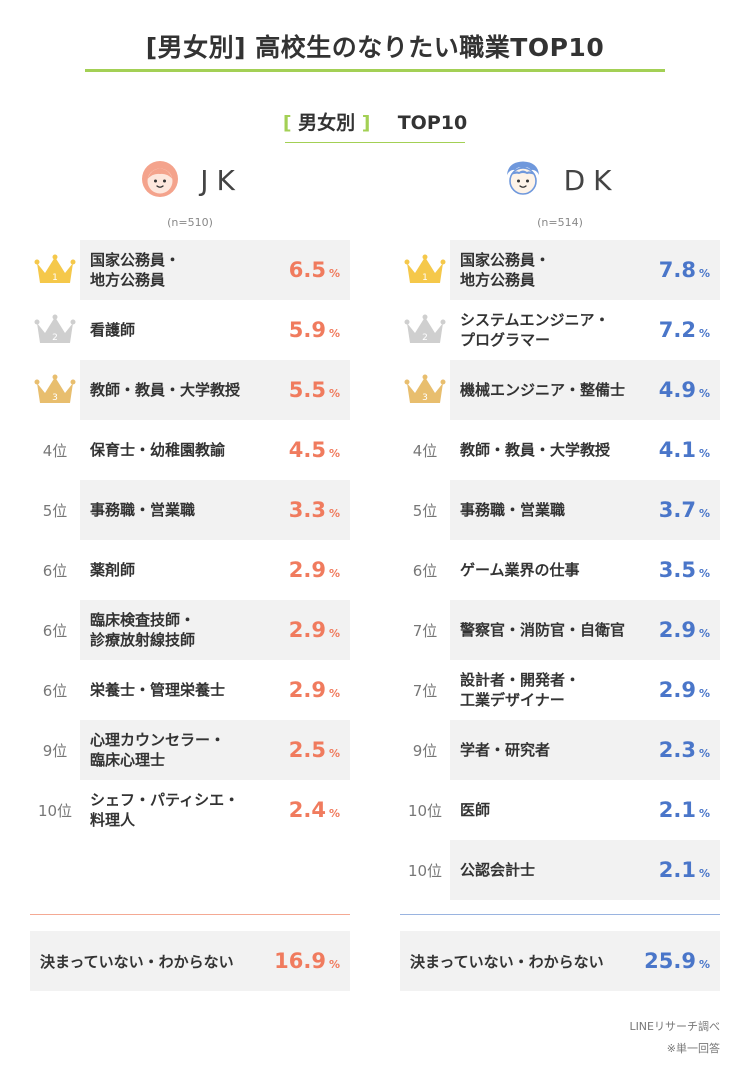 Image resolution: width=750 pixels, height=1081 pixels. I want to click on ranking-row: 6位 ゲーム業界の仕事 3.5%, so click(560, 570).